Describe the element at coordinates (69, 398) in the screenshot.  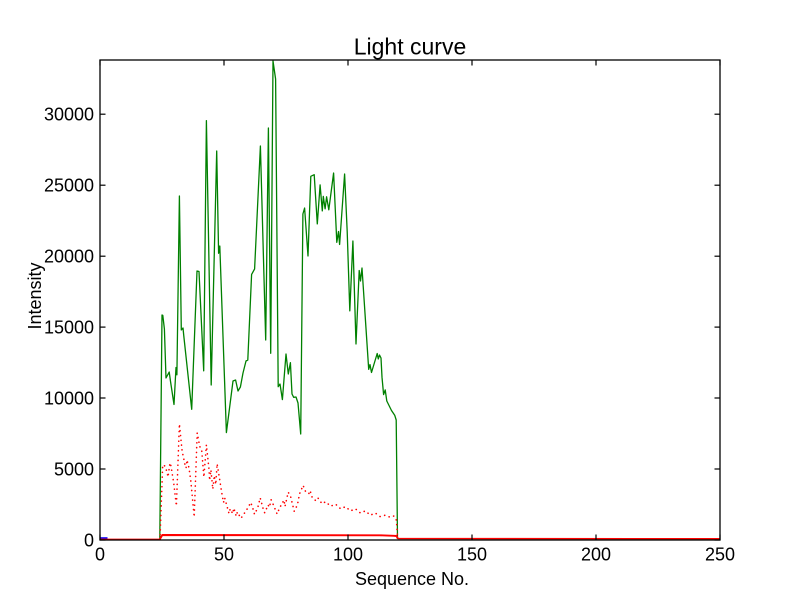
I see `svg-text: 10000` at that location.